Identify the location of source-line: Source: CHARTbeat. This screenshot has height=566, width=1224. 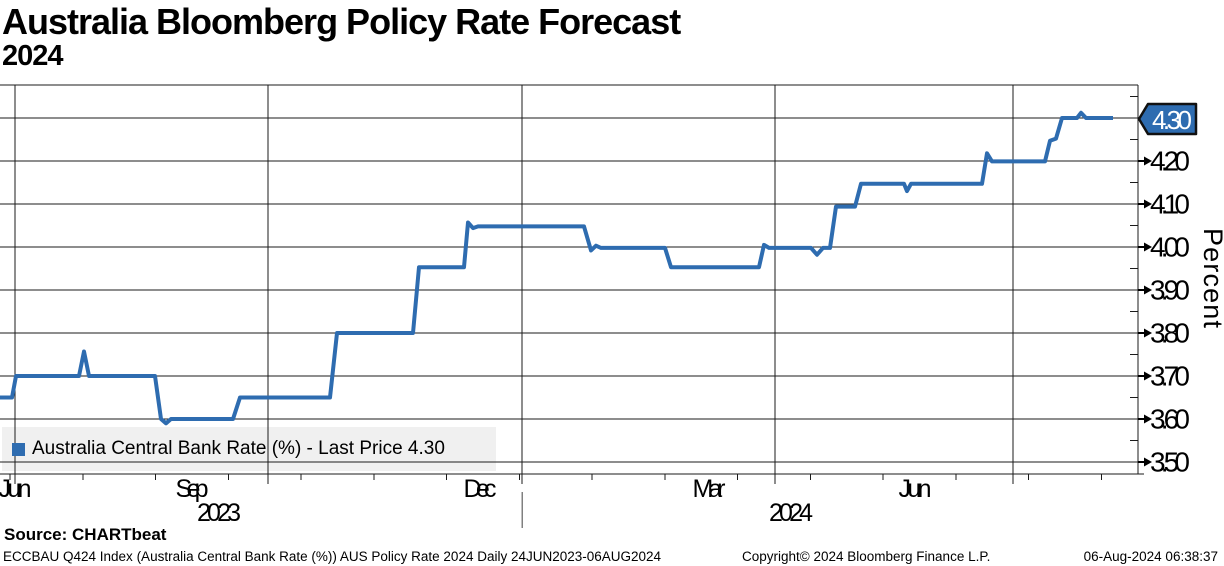
(85, 534).